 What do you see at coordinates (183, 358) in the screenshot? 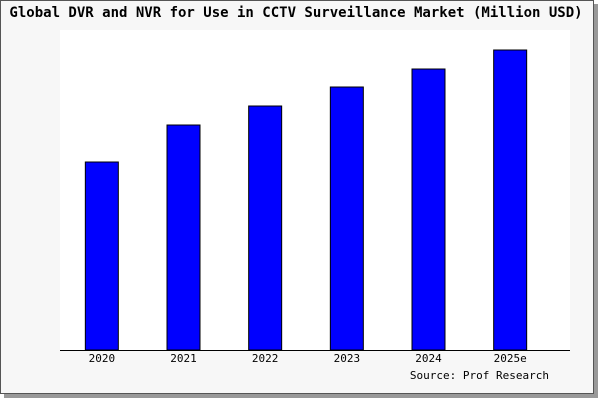
I see `x-tick-label: 2021` at bounding box center [183, 358].